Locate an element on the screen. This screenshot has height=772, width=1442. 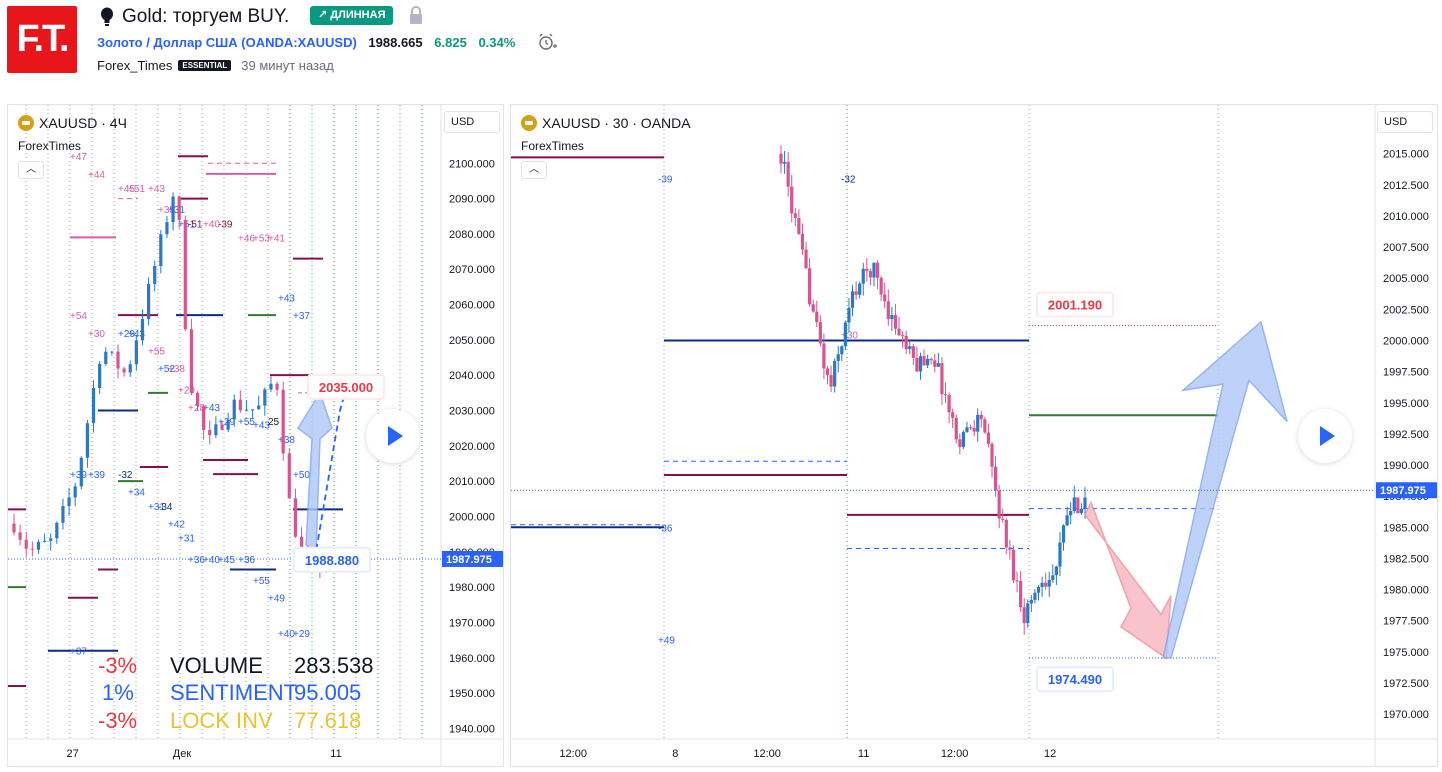
chart-4h-title: XAUUSD · 4Ч is located at coordinates (72, 123).